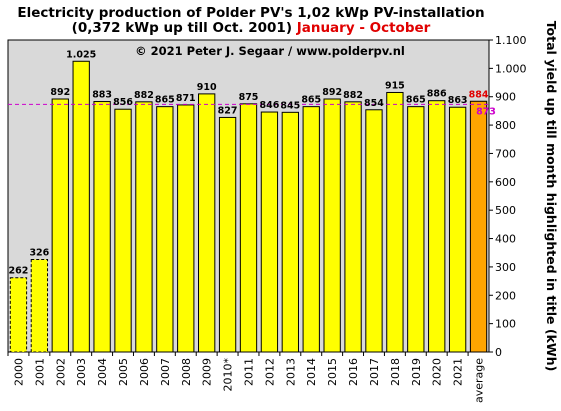 The height and width of the screenshot is (411, 561). I want to click on bar-2006, so click(144, 227).